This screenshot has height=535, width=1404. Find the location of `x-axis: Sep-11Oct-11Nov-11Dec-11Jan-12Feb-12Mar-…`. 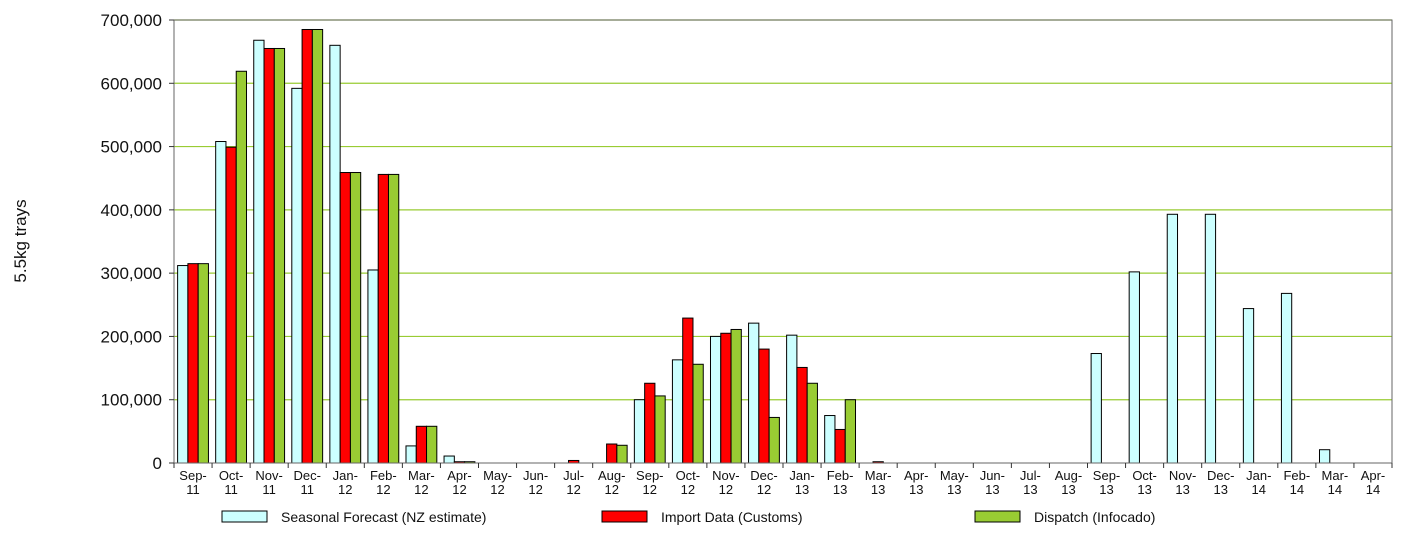

x-axis: Sep-11Oct-11Nov-11Dec-11Jan-12Feb-12Mar-… is located at coordinates (783, 480).